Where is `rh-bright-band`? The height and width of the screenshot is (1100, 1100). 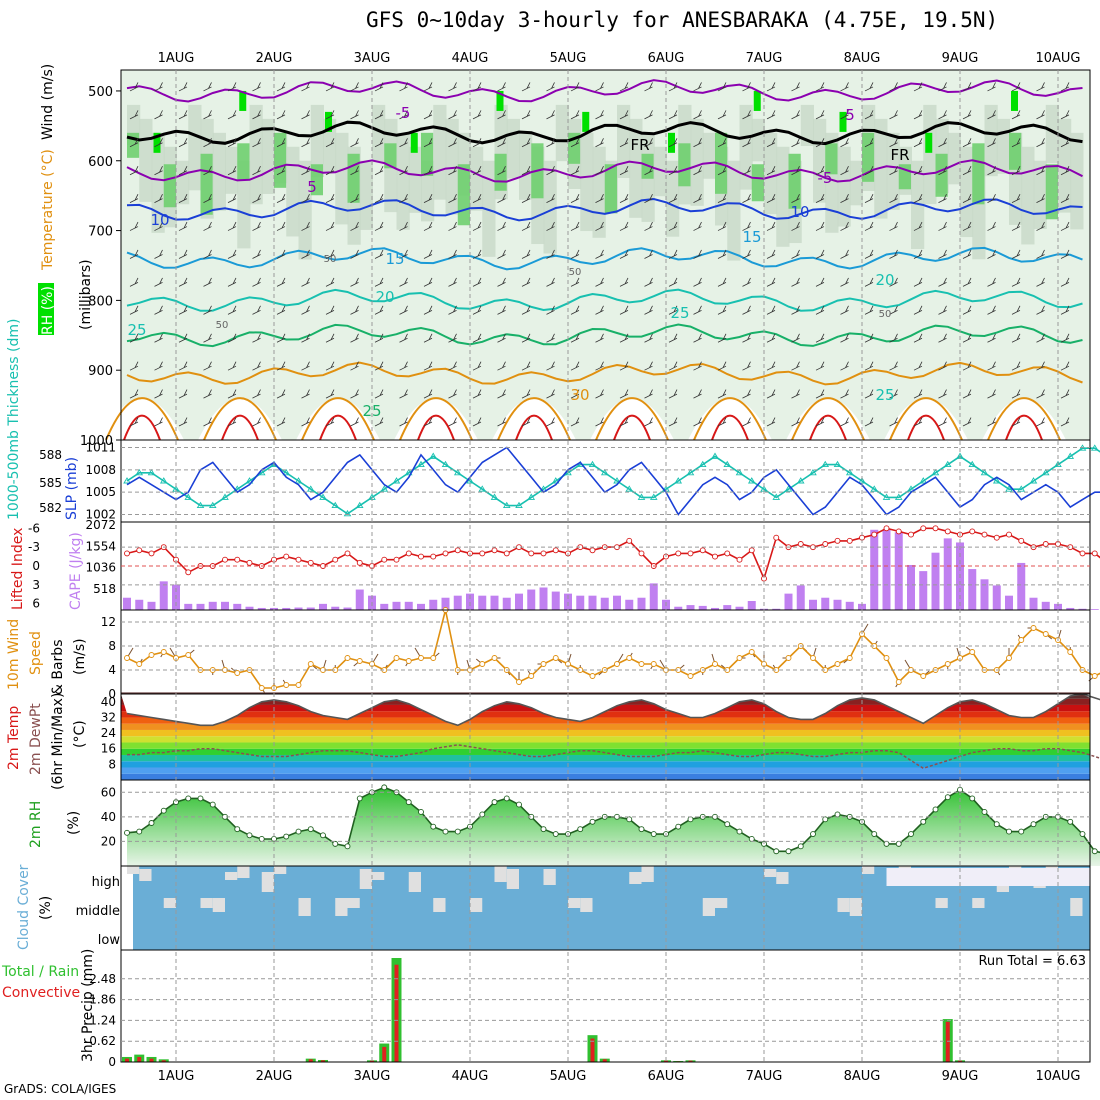
rh-bright-band is located at coordinates (157, 142).